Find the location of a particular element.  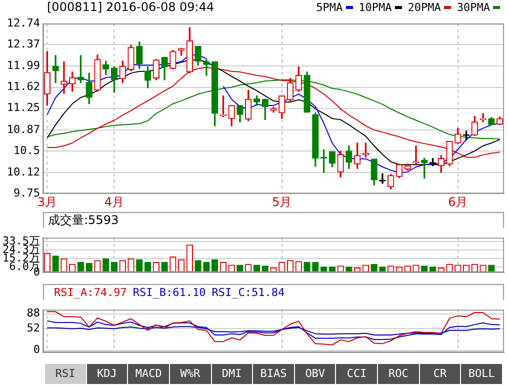

y-tick-label: 10.5 is located at coordinates (27, 150).